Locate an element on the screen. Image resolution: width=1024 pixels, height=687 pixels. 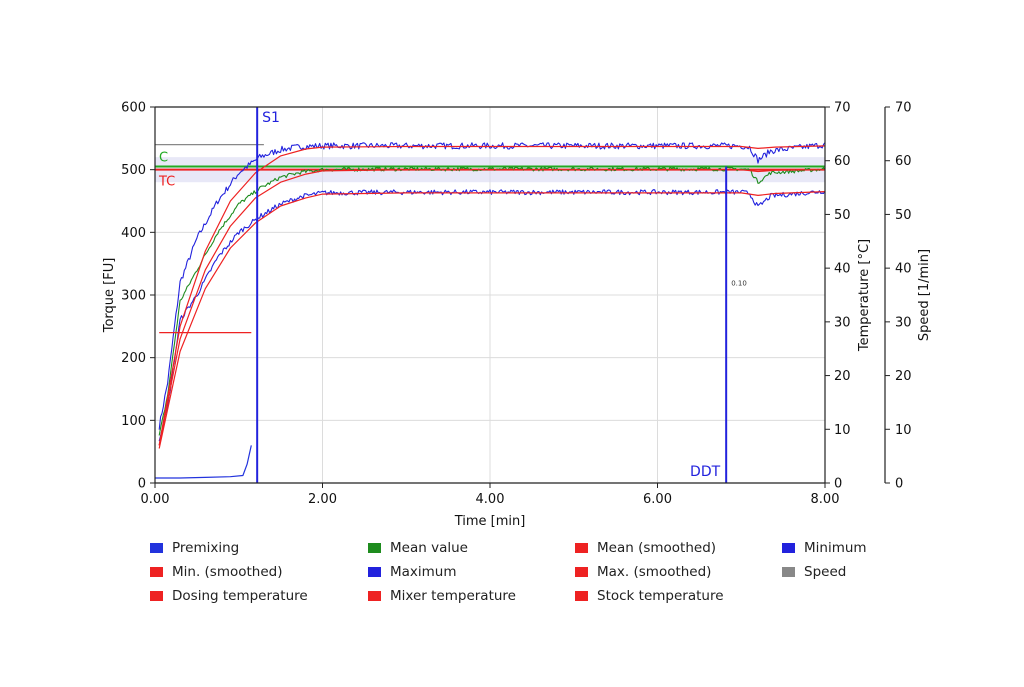
legend-label: Mean value is located at coordinates (429, 548).